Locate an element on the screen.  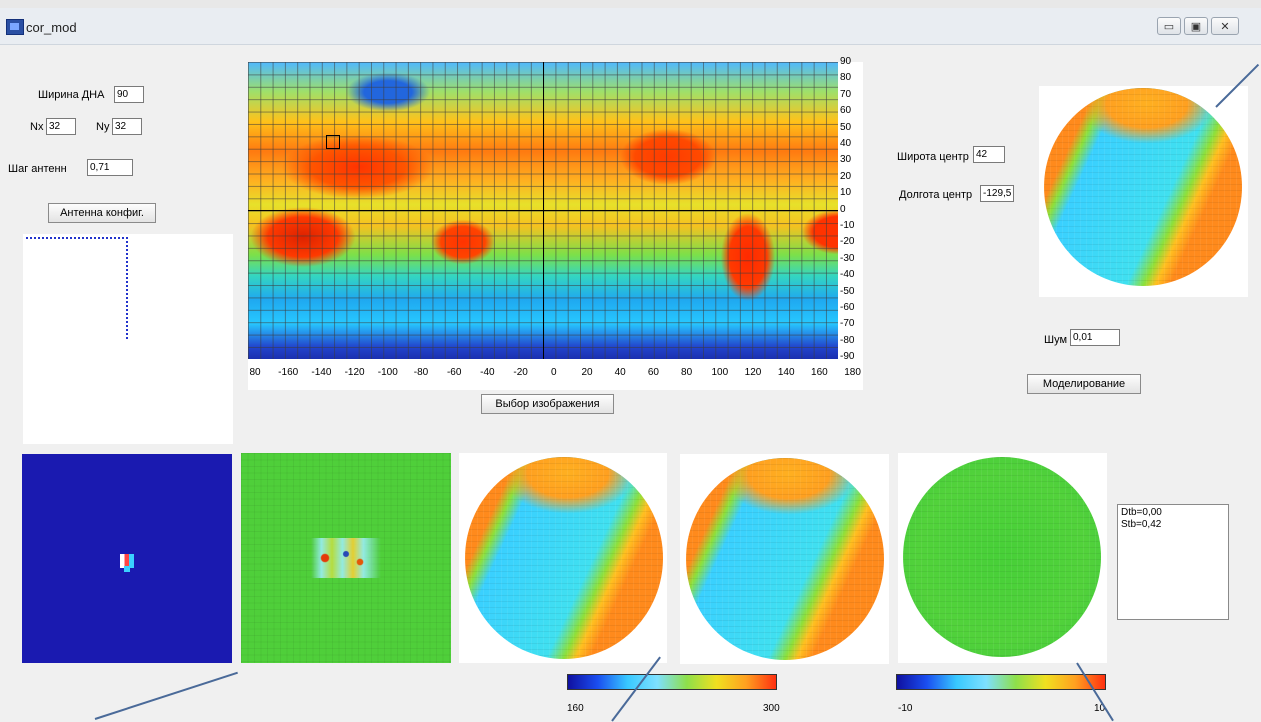
center-lat-input is located at coordinates (989, 154).